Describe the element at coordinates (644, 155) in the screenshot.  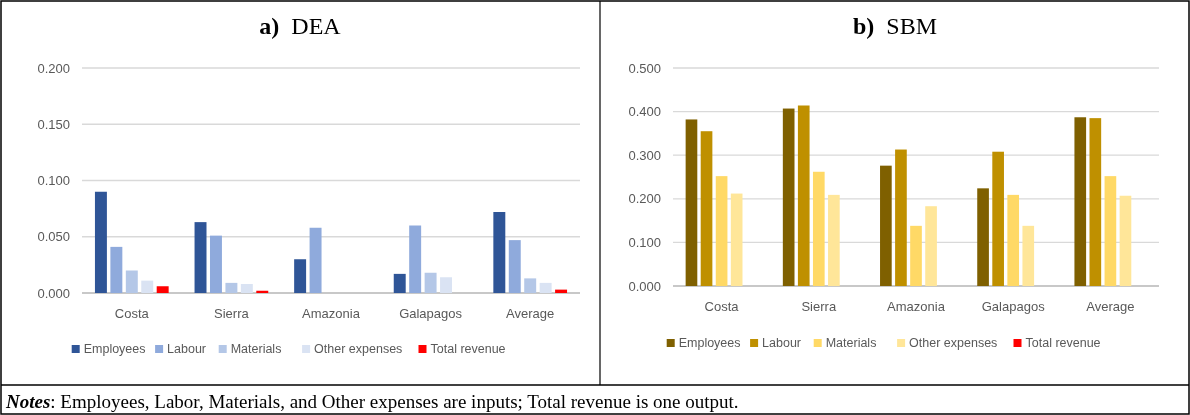
I see `y-tick-label: 0.300` at that location.